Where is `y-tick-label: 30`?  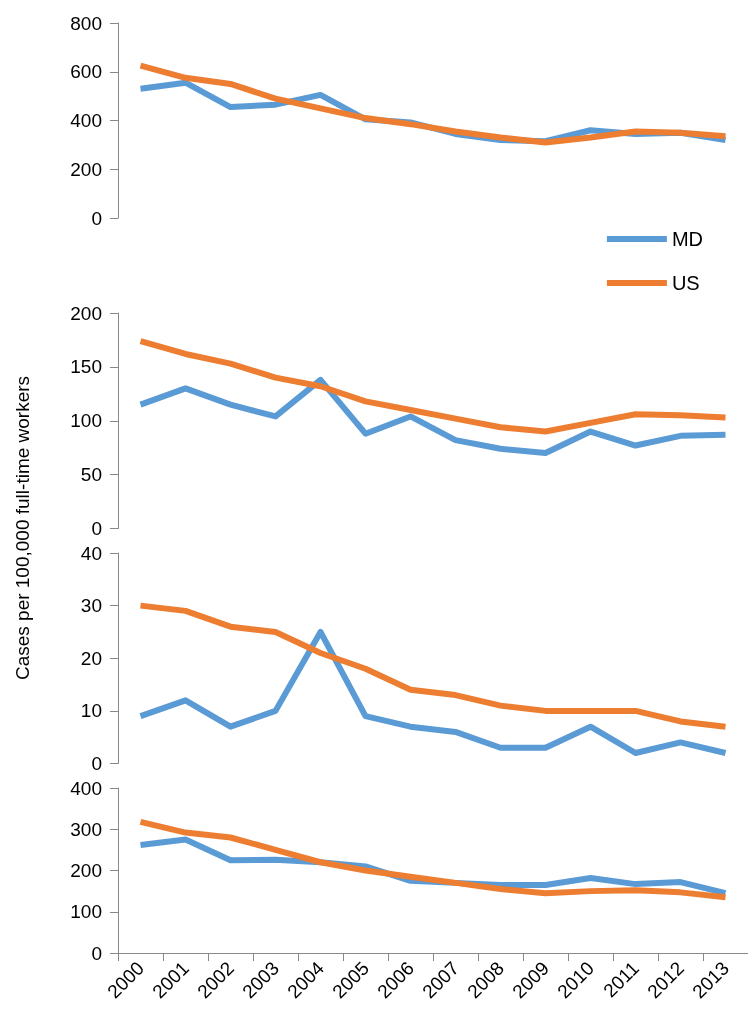
y-tick-label: 30 is located at coordinates (91, 606).